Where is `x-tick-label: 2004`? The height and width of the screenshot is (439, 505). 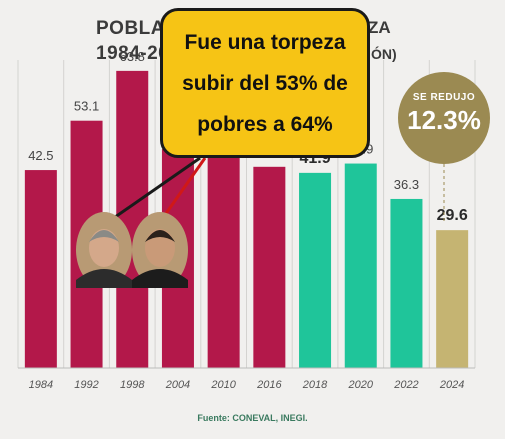 x-tick-label: 2004 is located at coordinates (177, 385).